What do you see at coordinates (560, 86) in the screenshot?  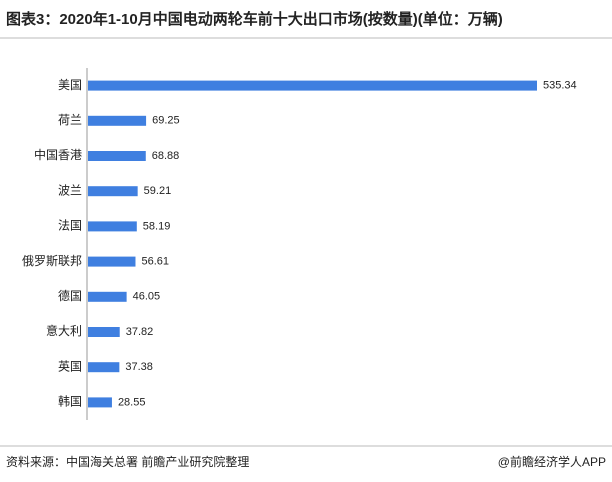 I see `value-label: 535.34` at bounding box center [560, 86].